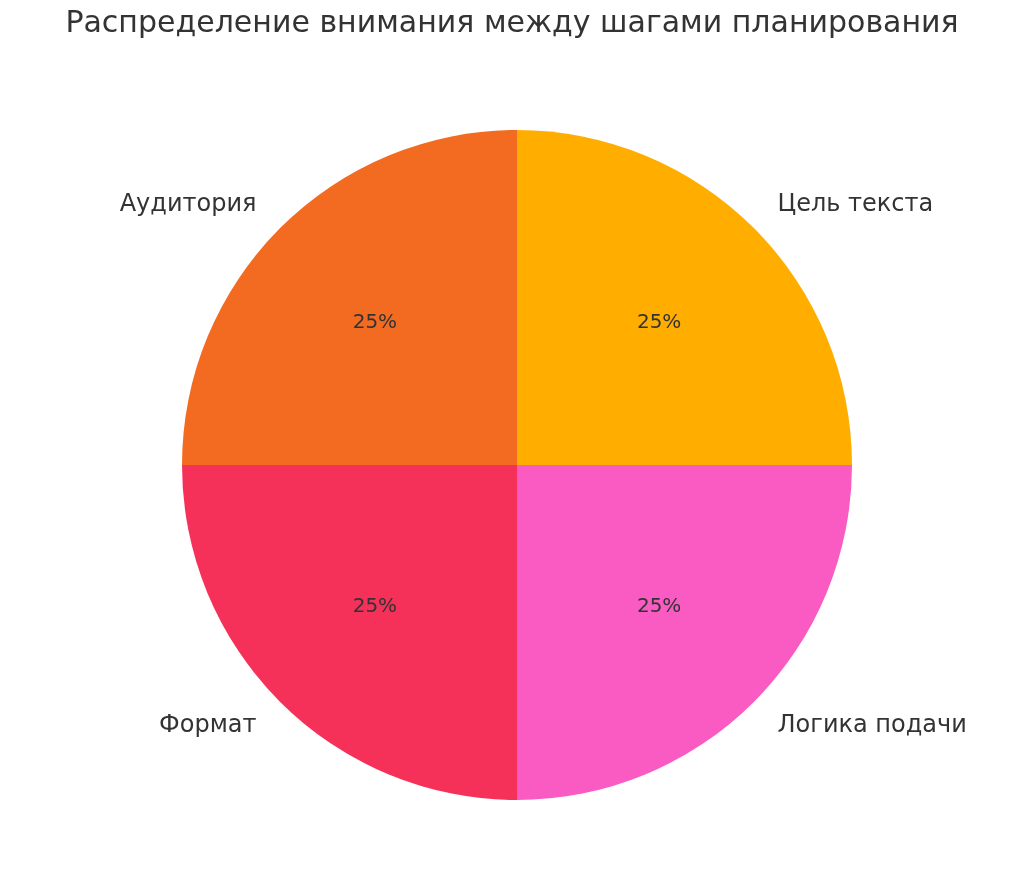 This screenshot has width=1024, height=886. I want to click on chart-title: Распределение внимания между шагами планирования, so click(512, 21).